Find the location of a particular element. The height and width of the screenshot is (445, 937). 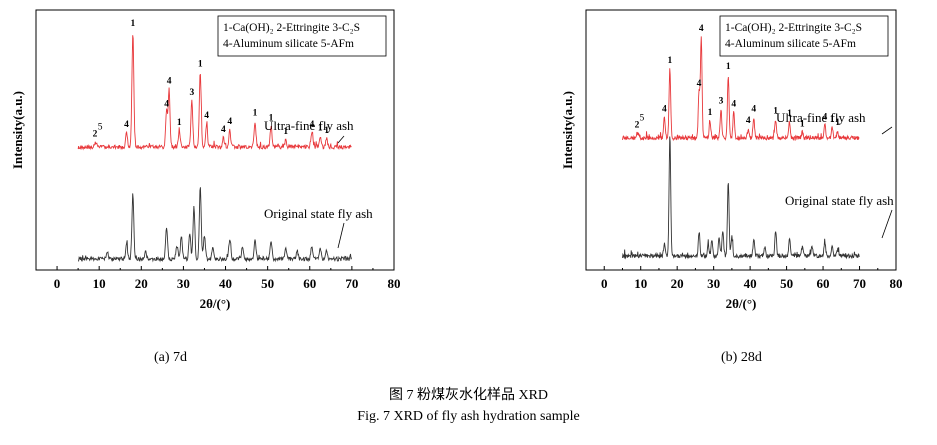

figure-caption-en: Fig. 7 XRD of fly ash hydration sample is located at coordinates (468, 416).